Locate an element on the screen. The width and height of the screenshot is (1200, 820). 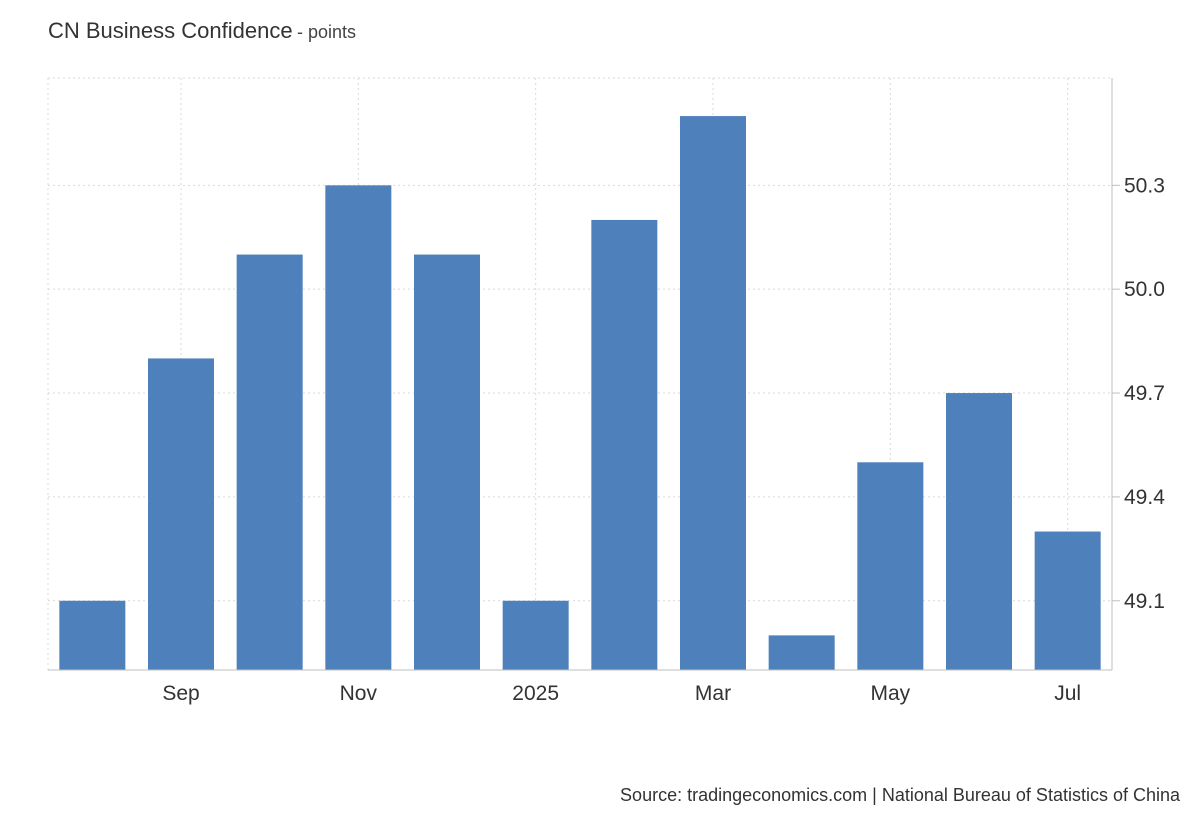
x-tick-label: Jul is located at coordinates (1067, 693).